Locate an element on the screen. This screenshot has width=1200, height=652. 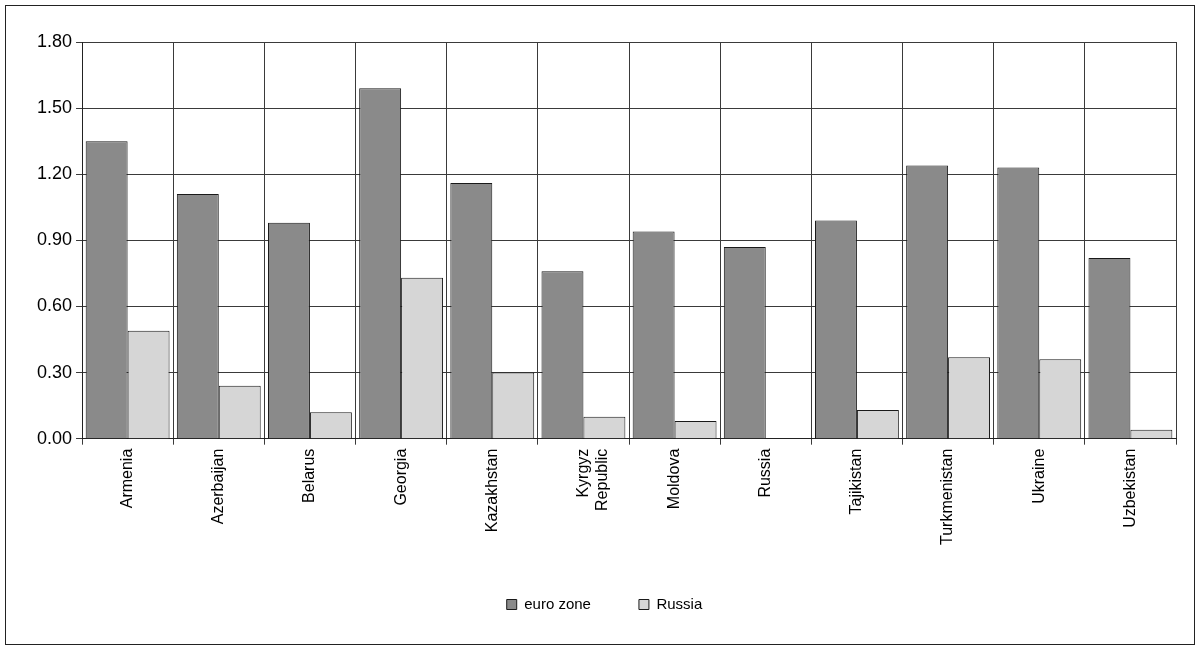
x-tick-label: Tajikistan is located at coordinates (856, 481).